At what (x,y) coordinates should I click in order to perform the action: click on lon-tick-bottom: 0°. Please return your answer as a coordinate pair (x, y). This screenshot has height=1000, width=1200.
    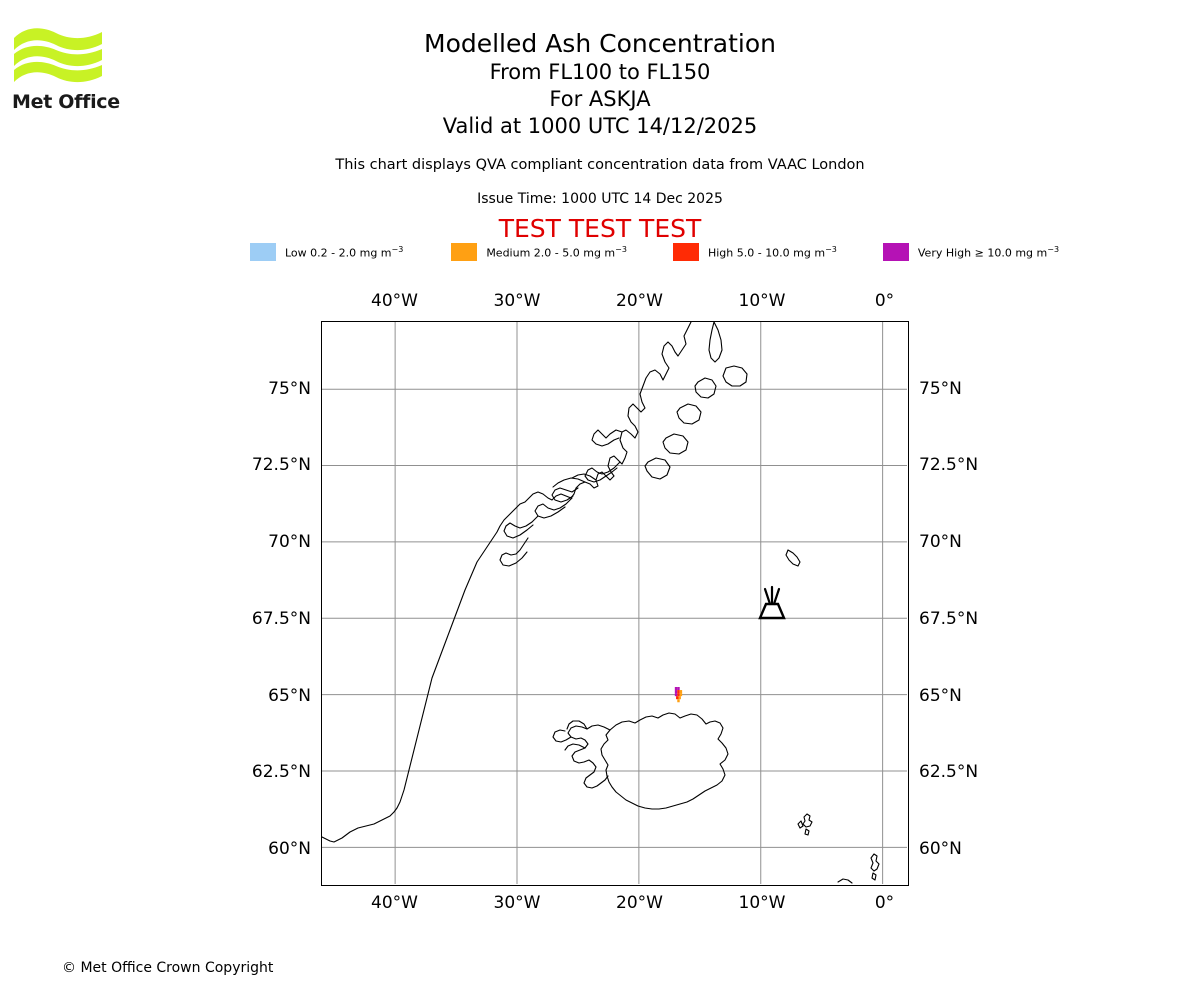
    Looking at the image, I should click on (884, 903).